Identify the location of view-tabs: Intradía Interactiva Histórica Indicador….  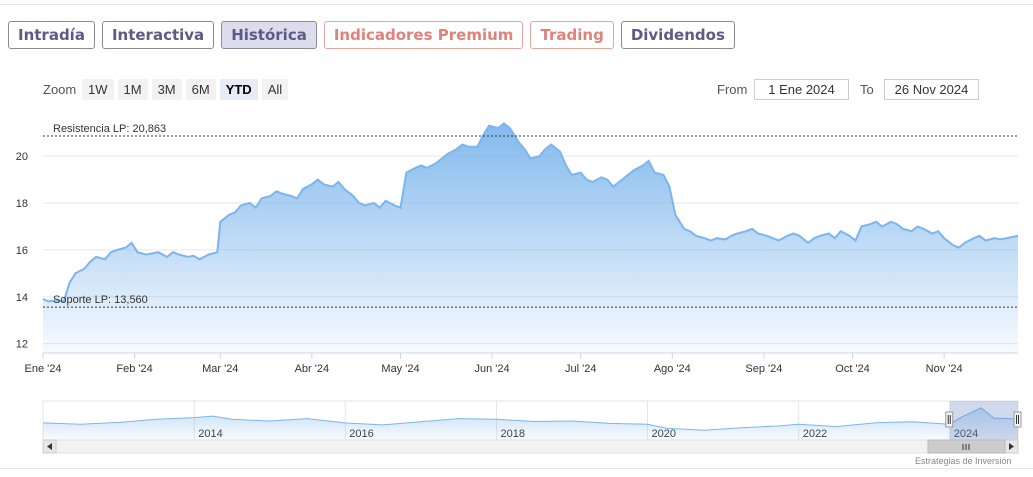
(371, 35).